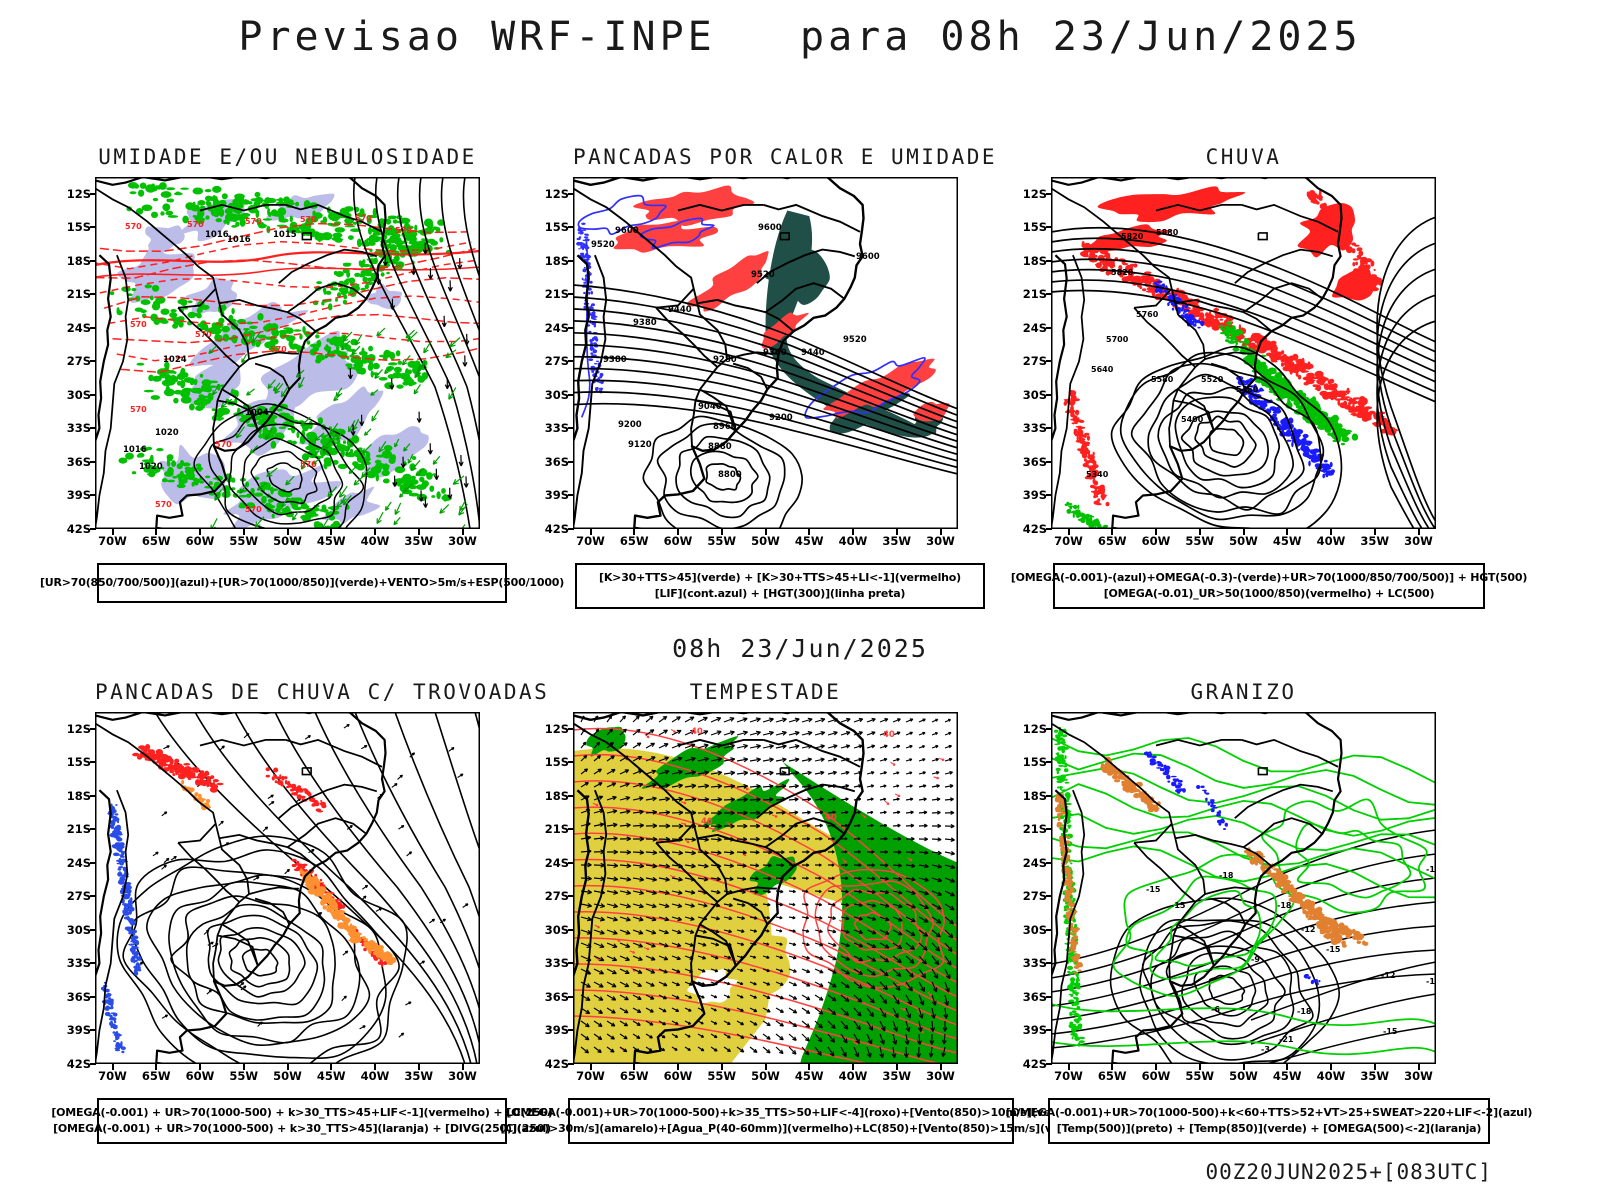  What do you see at coordinates (167, 433) in the screenshot?
I see `svg-text: 1020` at bounding box center [167, 433].